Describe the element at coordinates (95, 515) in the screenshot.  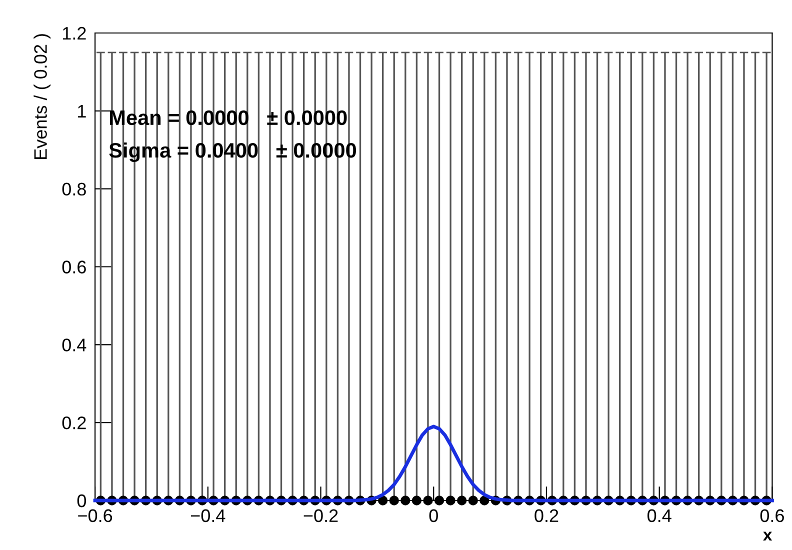
I see `x-tick-label: −0.6` at that location.